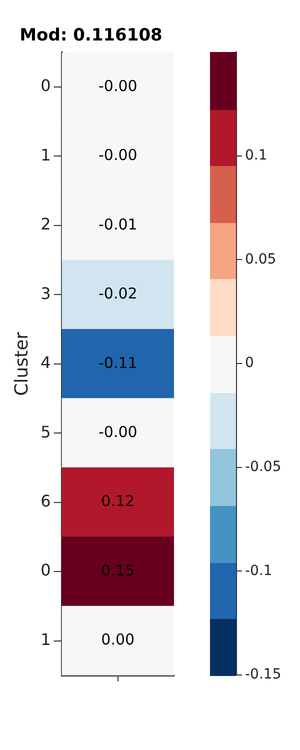 This screenshot has height=750, width=300. Describe the element at coordinates (256, 156) in the screenshot. I see `color-bar-label: 0.1` at that location.